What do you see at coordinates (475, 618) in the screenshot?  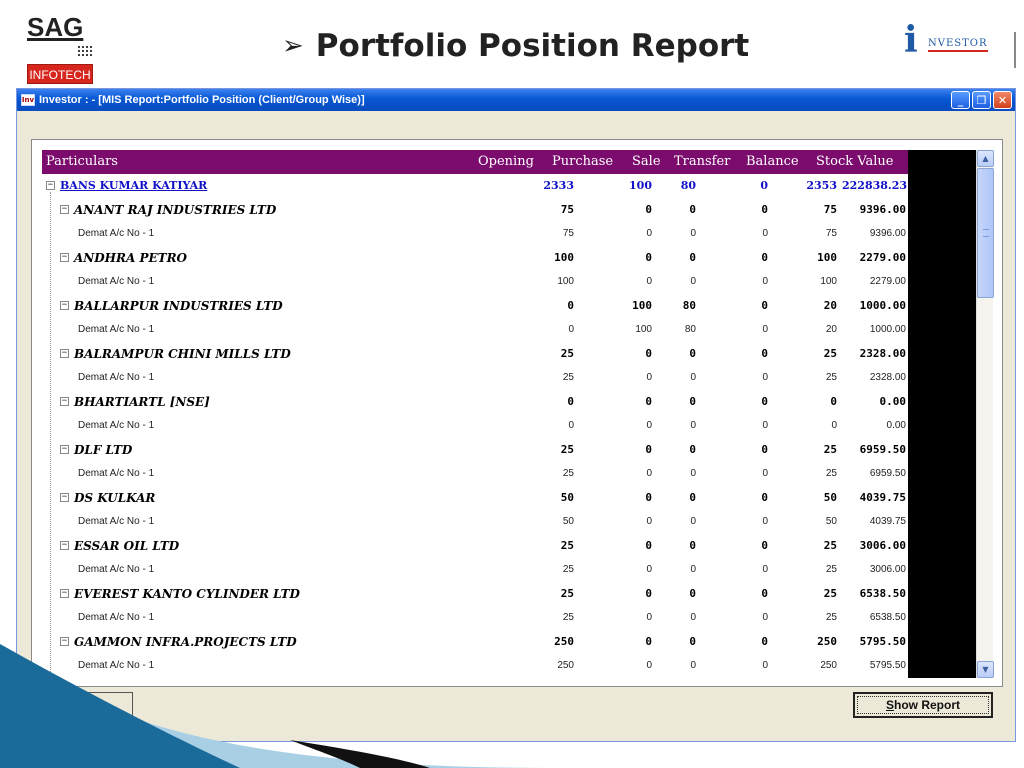 I see `demat-row: Demat A/c No - 1 25 0 0 0 25 6538.50` at bounding box center [475, 618].